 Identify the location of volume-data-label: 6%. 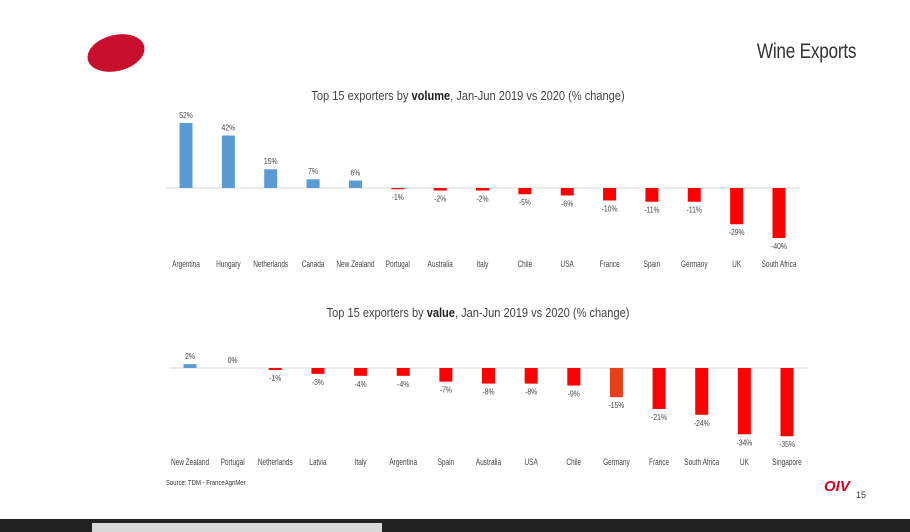
(356, 173).